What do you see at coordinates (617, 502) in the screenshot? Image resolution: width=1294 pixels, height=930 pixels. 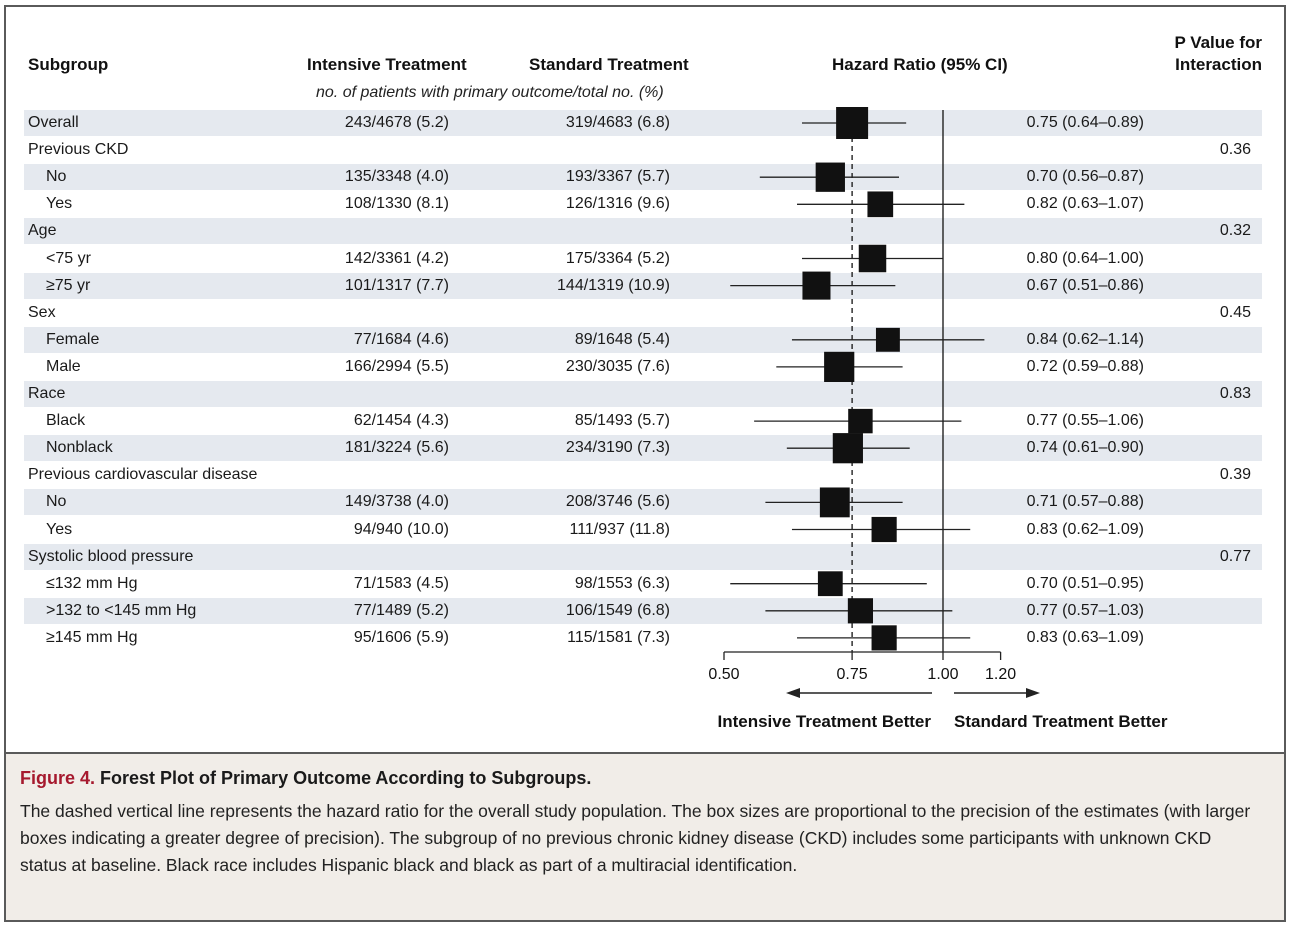 I see `standard-count: 208/3746 (5.6)` at bounding box center [617, 502].